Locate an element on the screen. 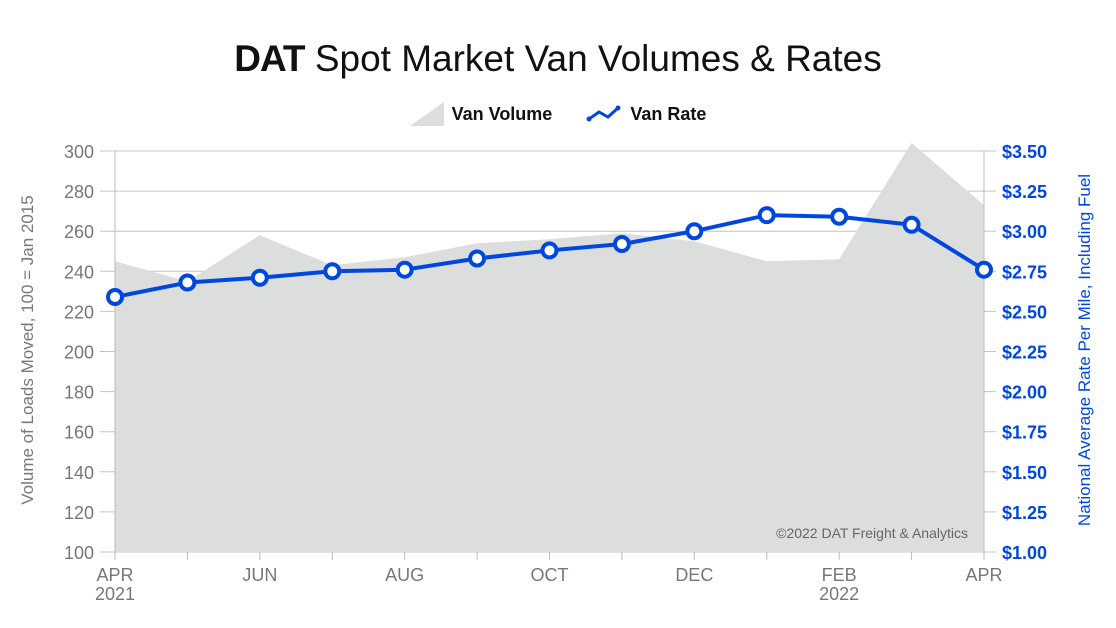  y-right-tick-label: $3.25 is located at coordinates (1024, 192).